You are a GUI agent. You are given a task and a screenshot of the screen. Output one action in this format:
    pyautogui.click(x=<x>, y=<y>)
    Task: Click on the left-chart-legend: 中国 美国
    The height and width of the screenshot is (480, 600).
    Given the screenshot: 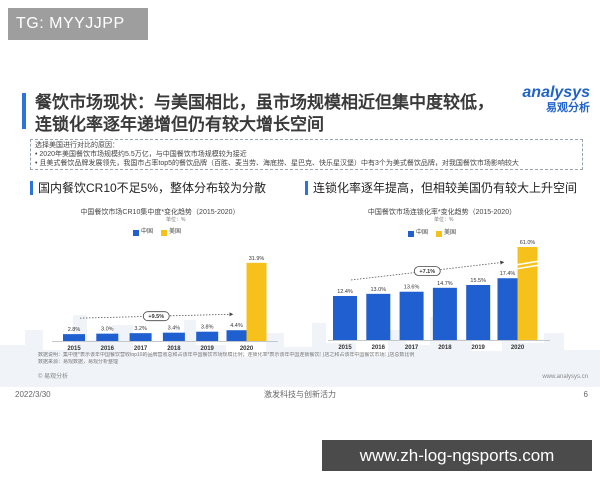 What is the action you would take?
    pyautogui.click(x=161, y=232)
    